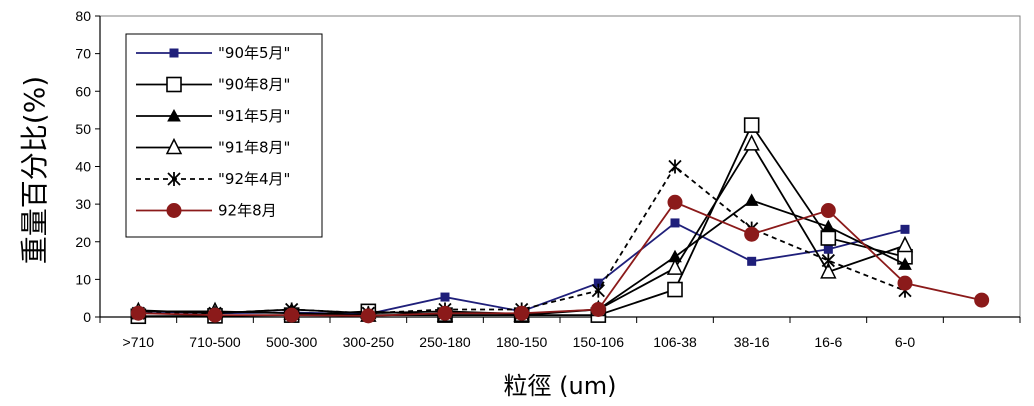  Describe the element at coordinates (213, 147) in the screenshot. I see `legend-entry: "91年8月"` at that location.